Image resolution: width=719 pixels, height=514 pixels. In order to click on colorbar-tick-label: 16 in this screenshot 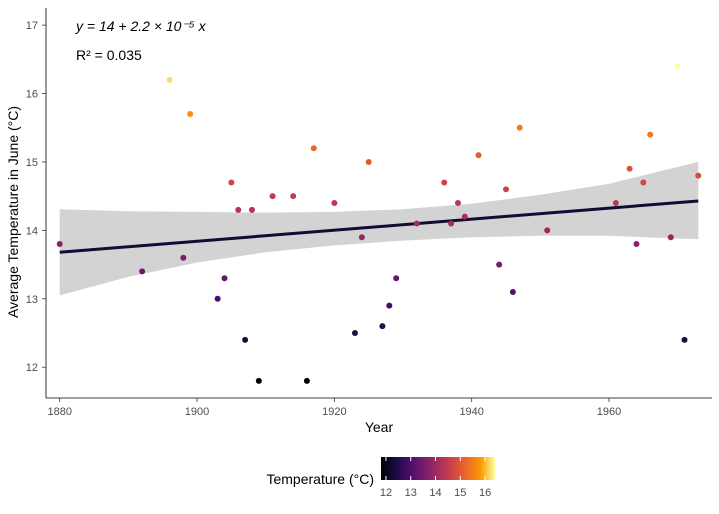, I will do `click(485, 493)`.